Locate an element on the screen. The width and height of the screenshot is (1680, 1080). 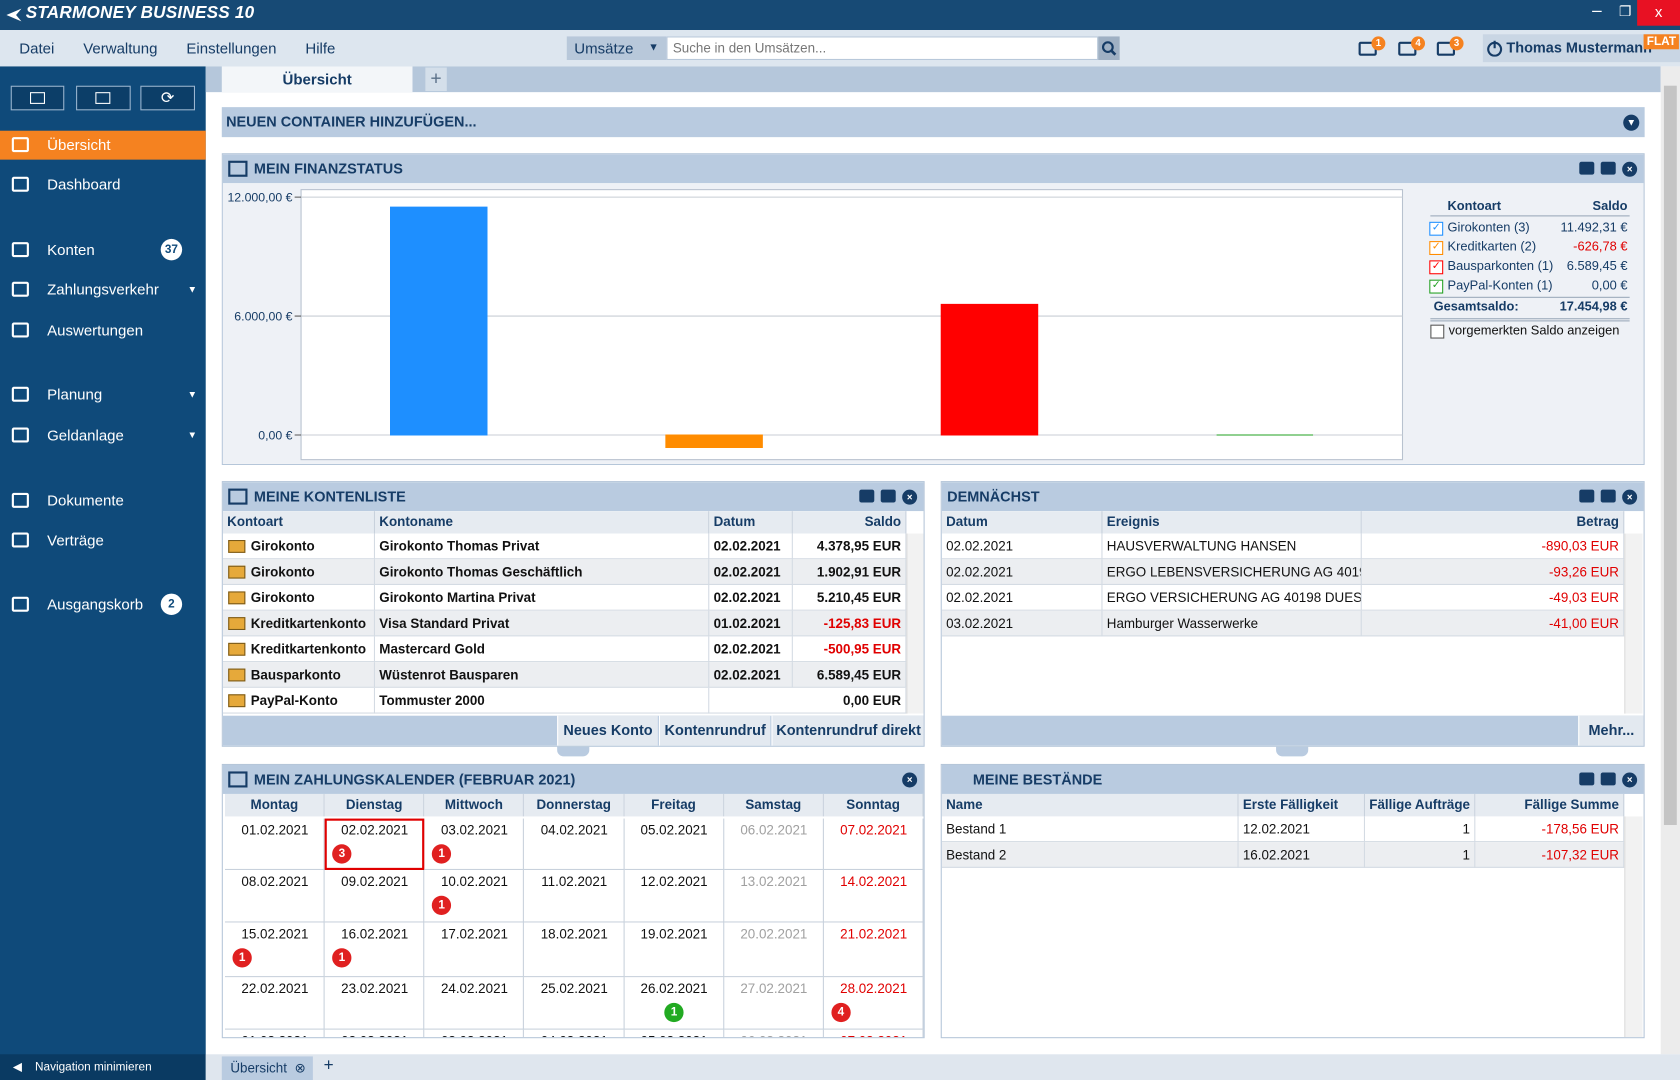
menu-item: Einstellungen is located at coordinates (231, 48).